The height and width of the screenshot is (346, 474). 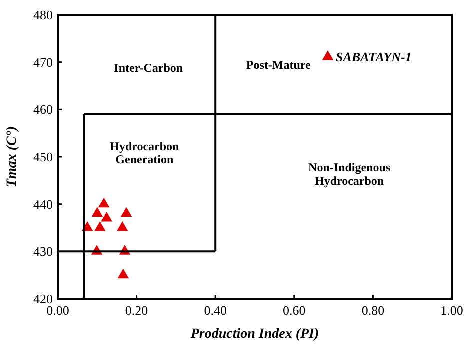 What do you see at coordinates (43, 62) in the screenshot?
I see `y-tick-label: 470` at bounding box center [43, 62].